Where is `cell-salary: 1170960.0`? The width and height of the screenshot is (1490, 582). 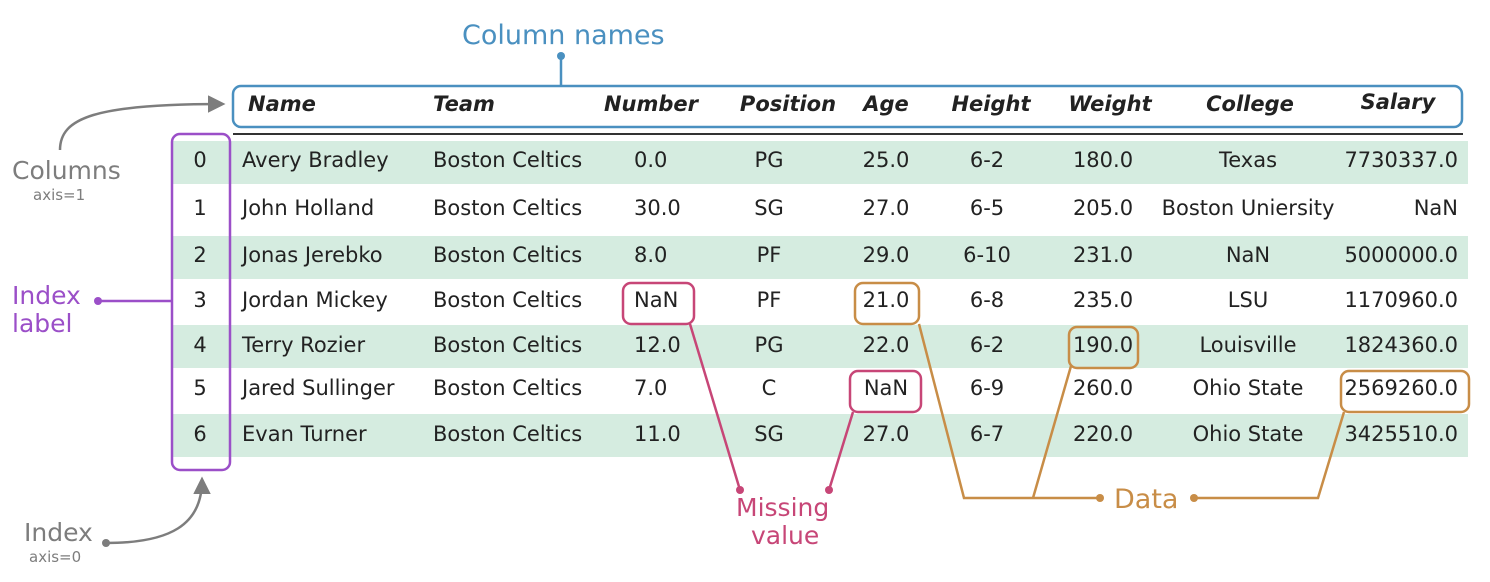
cell-salary: 1170960.0 is located at coordinates (1401, 300).